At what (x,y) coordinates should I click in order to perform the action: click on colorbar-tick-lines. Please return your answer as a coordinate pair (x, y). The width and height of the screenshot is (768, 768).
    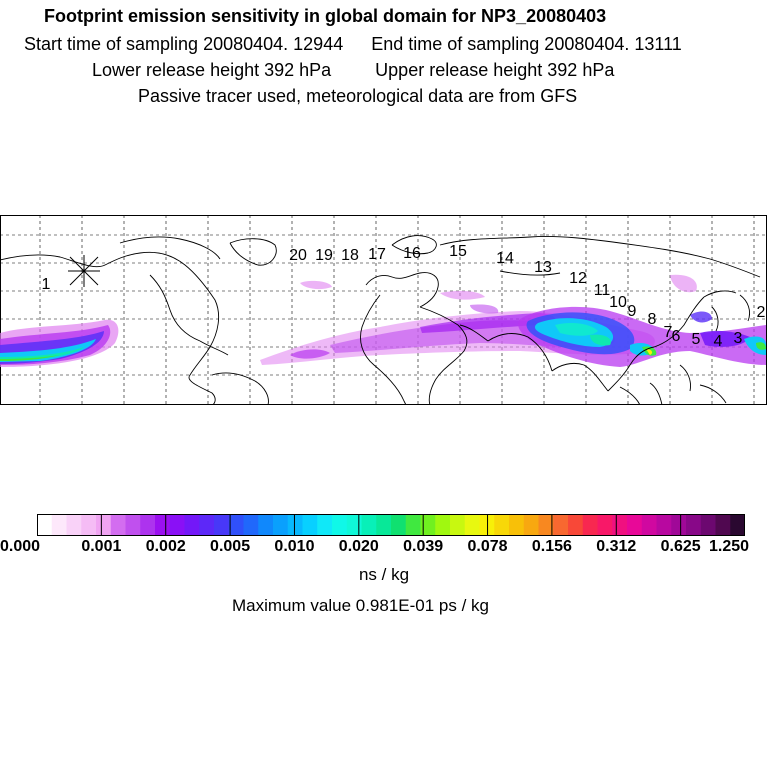
    Looking at the image, I should click on (391, 525).